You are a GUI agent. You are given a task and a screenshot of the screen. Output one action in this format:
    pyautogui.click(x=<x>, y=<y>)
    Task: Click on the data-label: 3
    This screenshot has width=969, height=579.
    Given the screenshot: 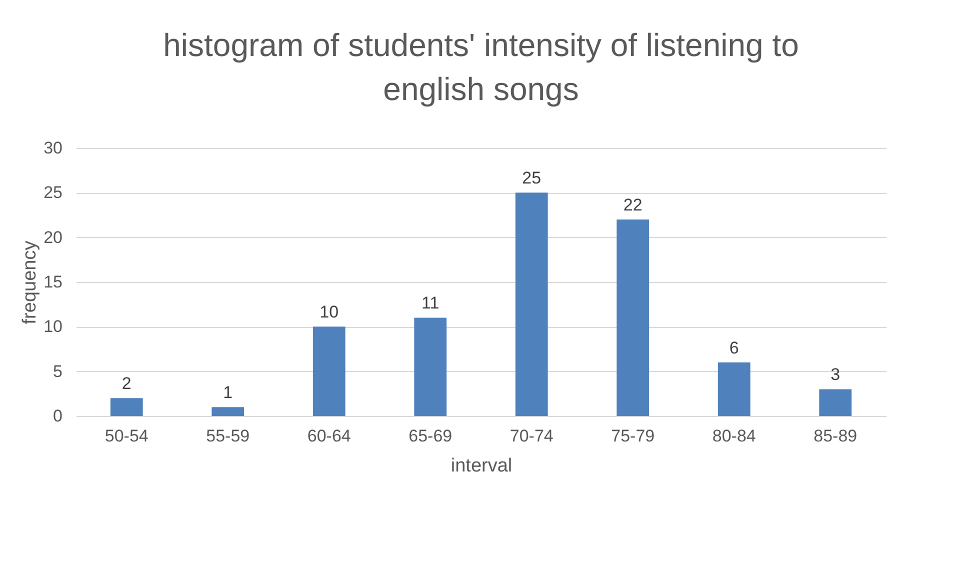 What is the action you would take?
    pyautogui.click(x=835, y=374)
    